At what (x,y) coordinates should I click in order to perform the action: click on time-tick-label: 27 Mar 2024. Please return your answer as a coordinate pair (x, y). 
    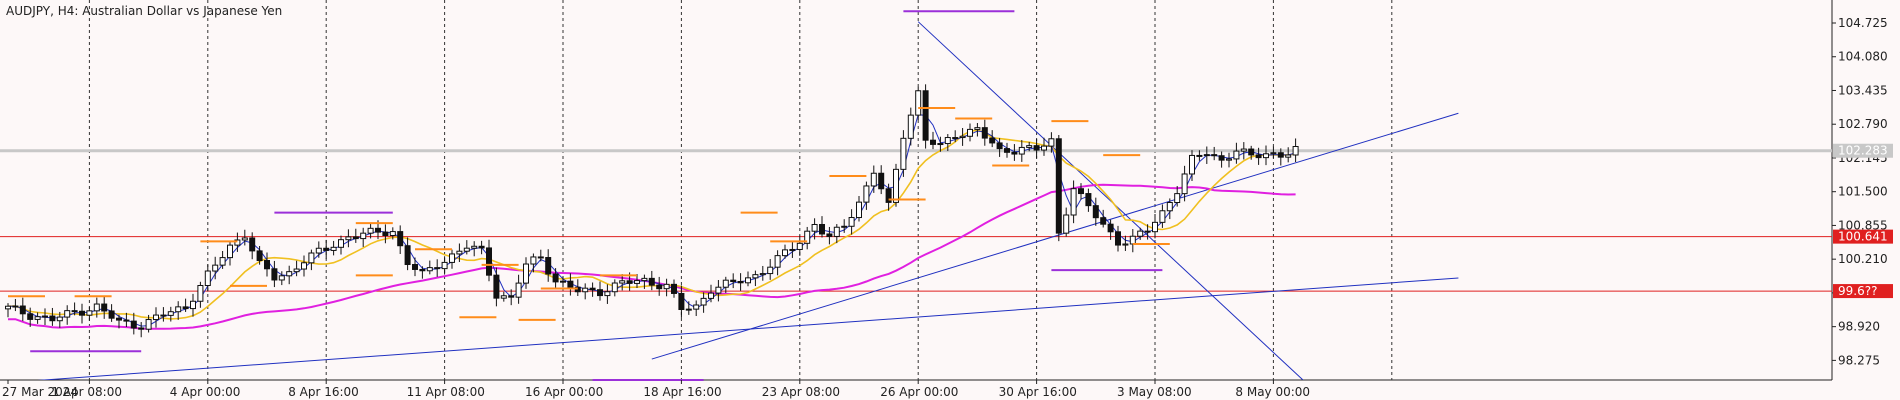
    Looking at the image, I should click on (40, 392).